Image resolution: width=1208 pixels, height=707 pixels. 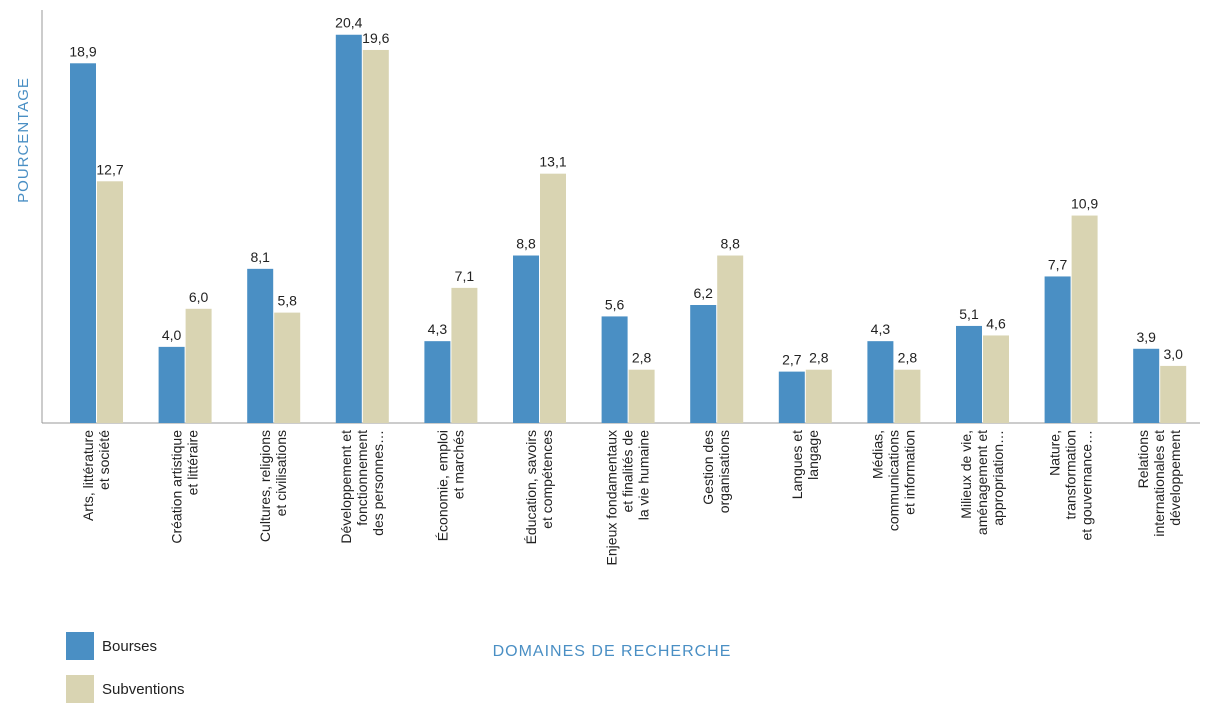 What do you see at coordinates (260, 257) in the screenshot?
I see `value-label: 8,1` at bounding box center [260, 257].